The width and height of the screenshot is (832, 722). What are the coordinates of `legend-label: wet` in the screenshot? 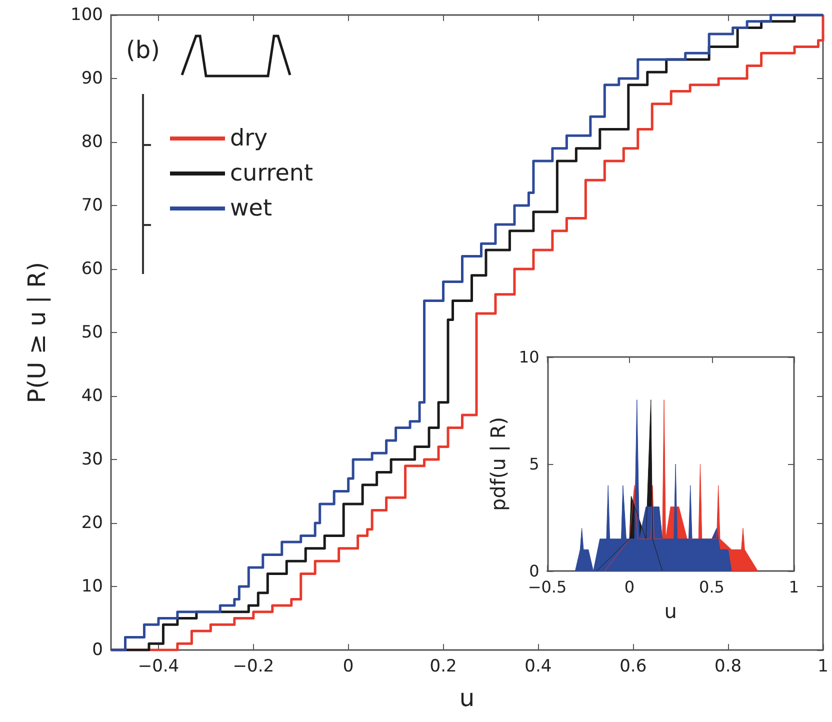 It's located at (251, 209).